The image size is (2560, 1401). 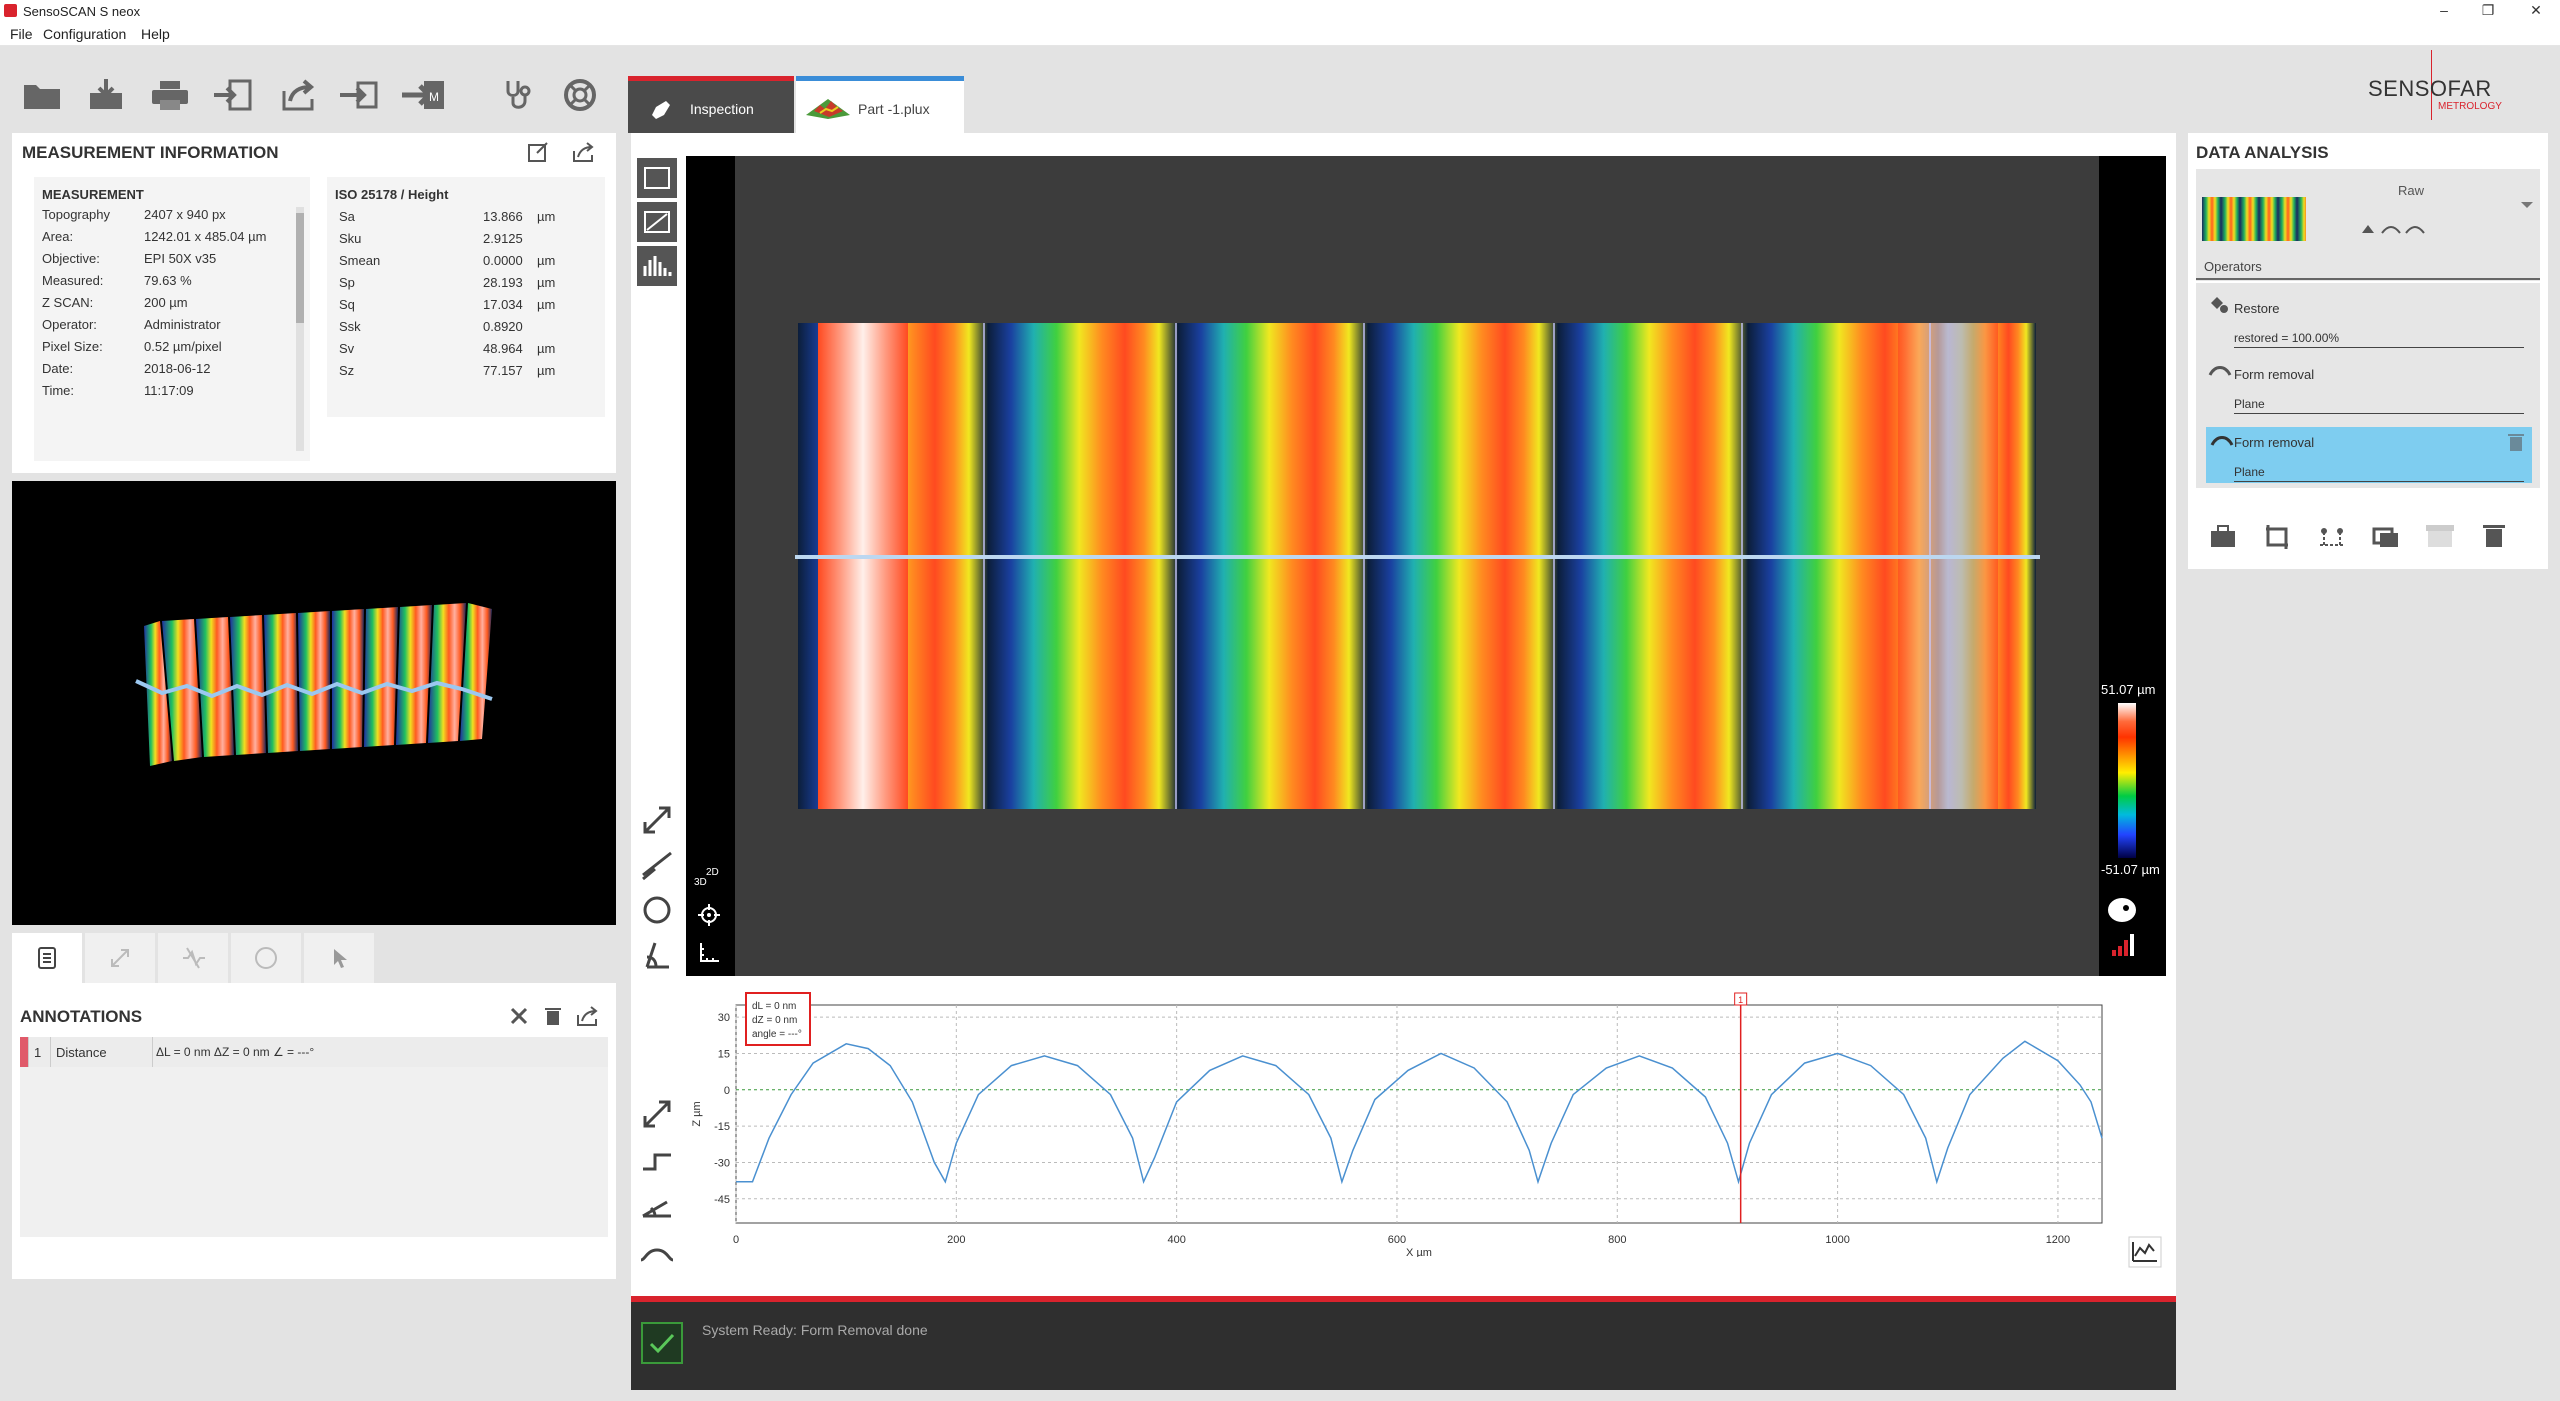 I want to click on measurement-value: 2018-06-12, so click(x=177, y=368).